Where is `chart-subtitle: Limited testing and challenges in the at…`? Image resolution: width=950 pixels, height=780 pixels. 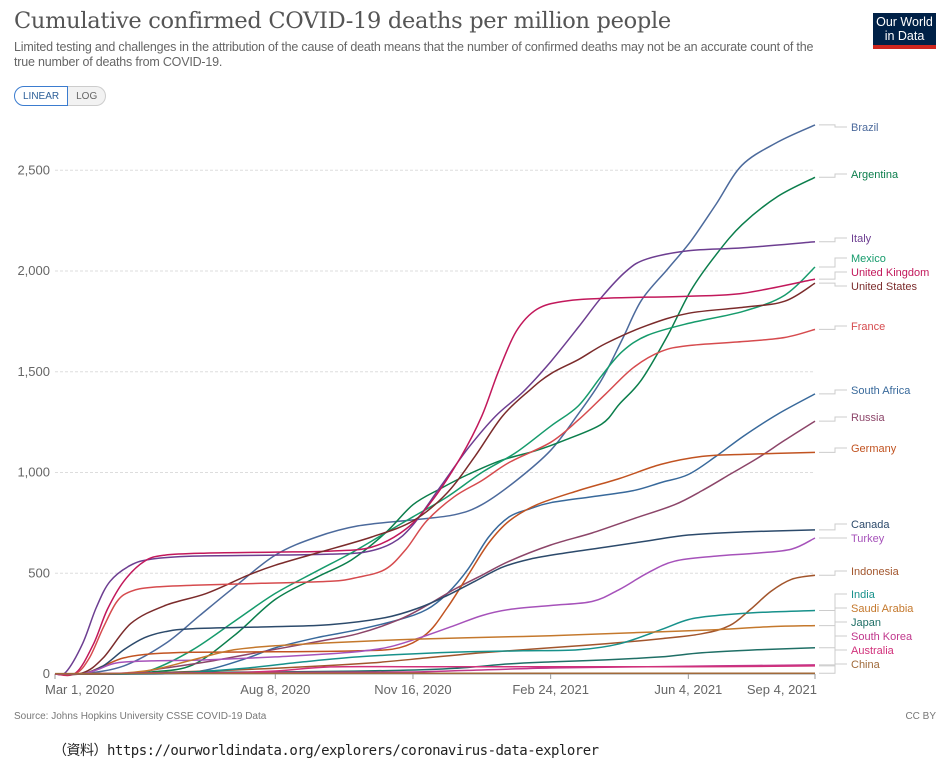 chart-subtitle: Limited testing and challenges in the at… is located at coordinates (414, 54).